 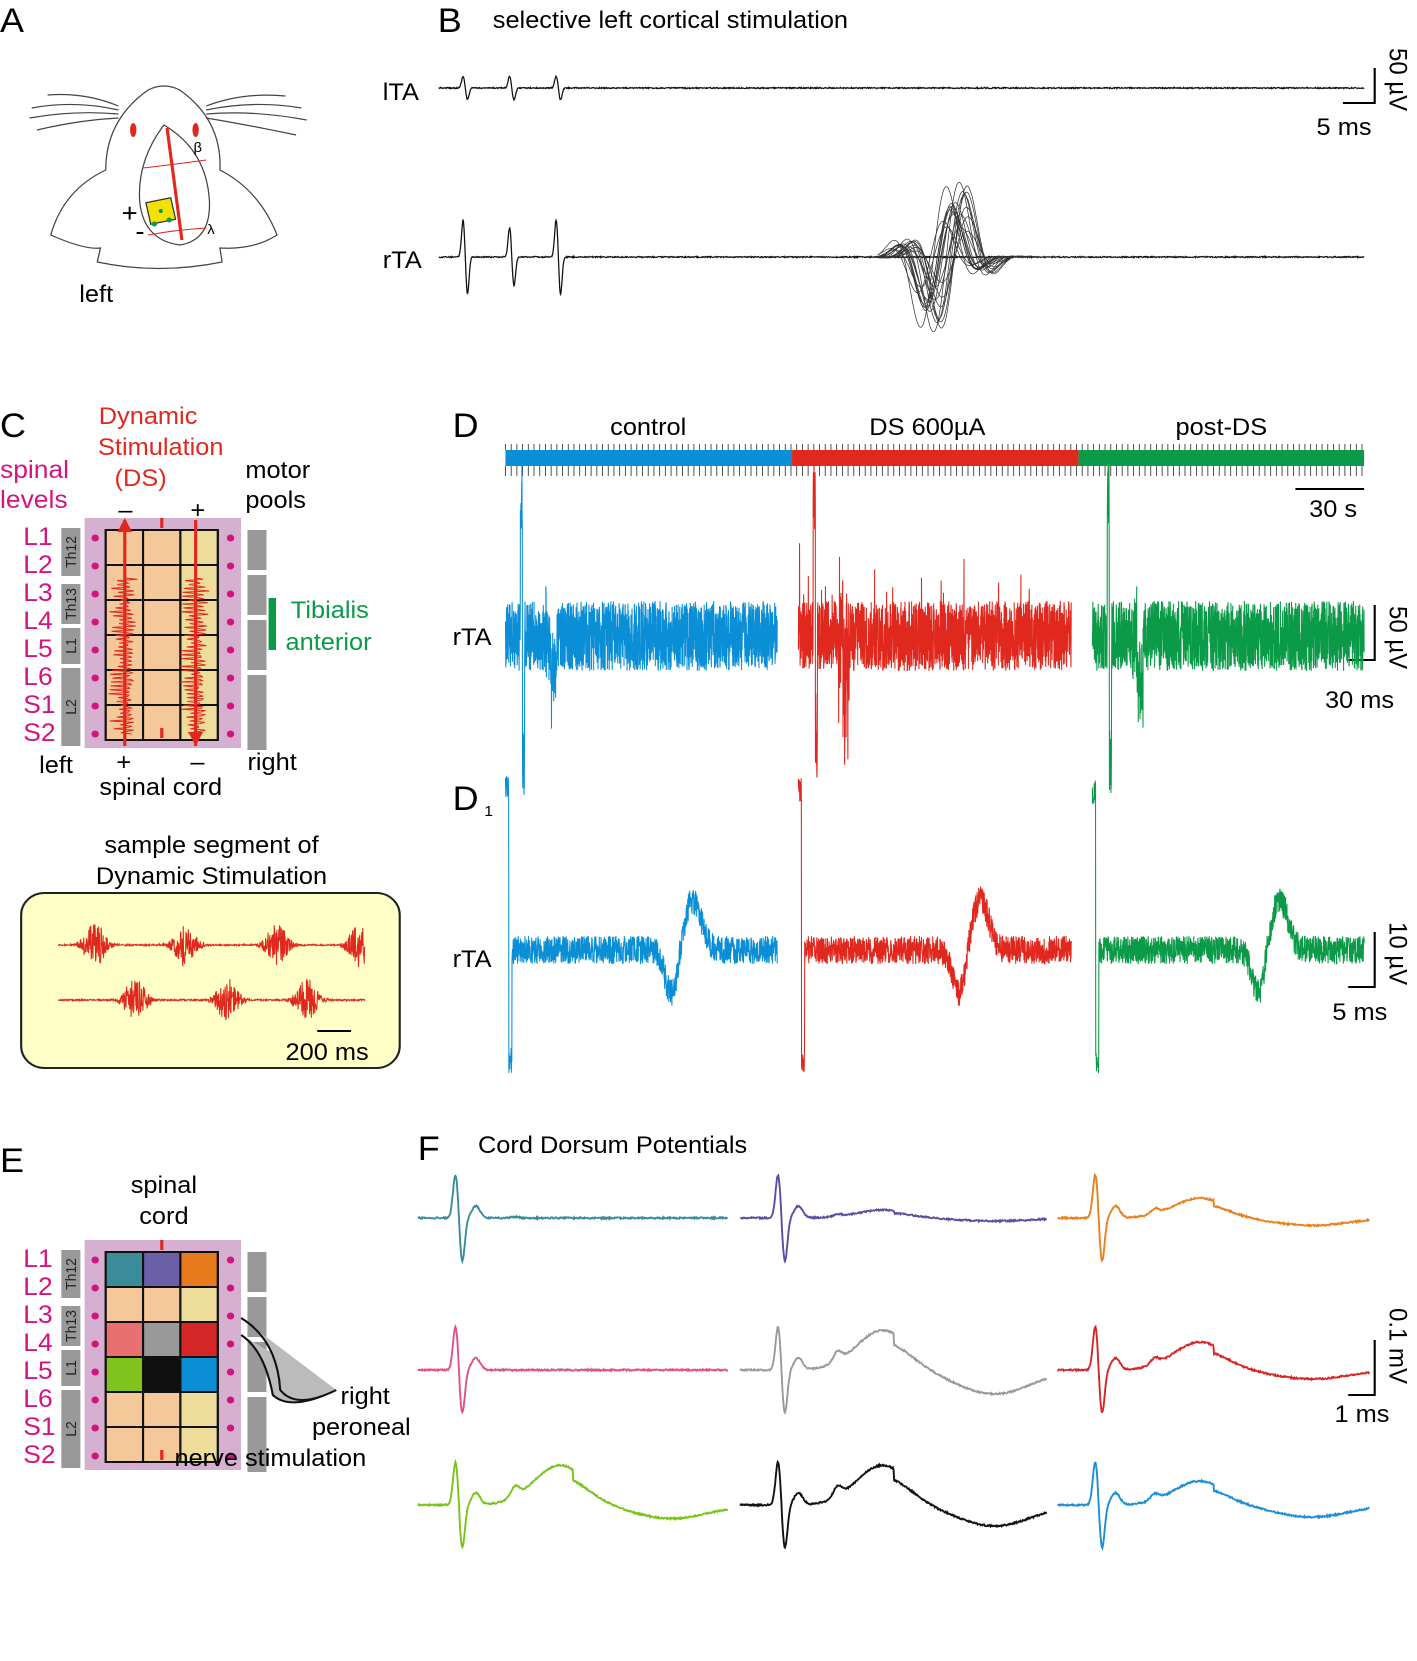 I want to click on levels-heading: levels, so click(x=34, y=500).